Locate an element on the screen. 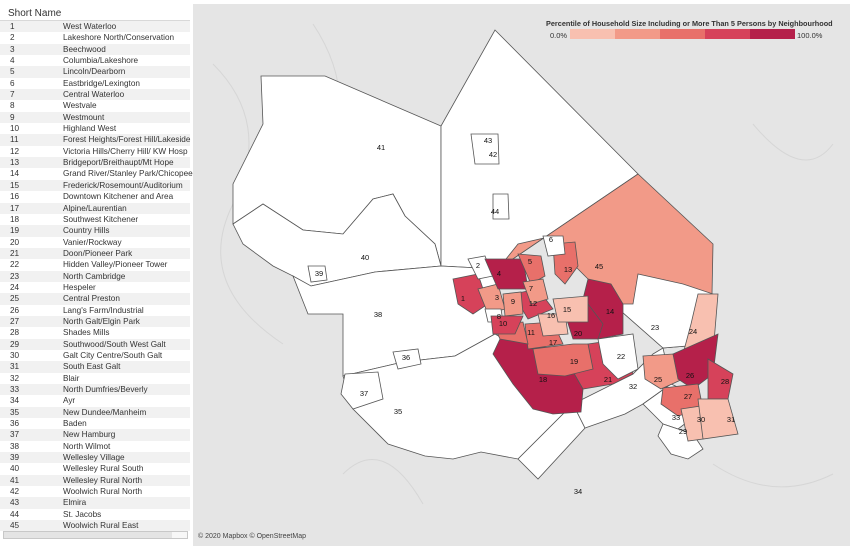  table-row: 44 St. Jacobs is located at coordinates (95, 514).